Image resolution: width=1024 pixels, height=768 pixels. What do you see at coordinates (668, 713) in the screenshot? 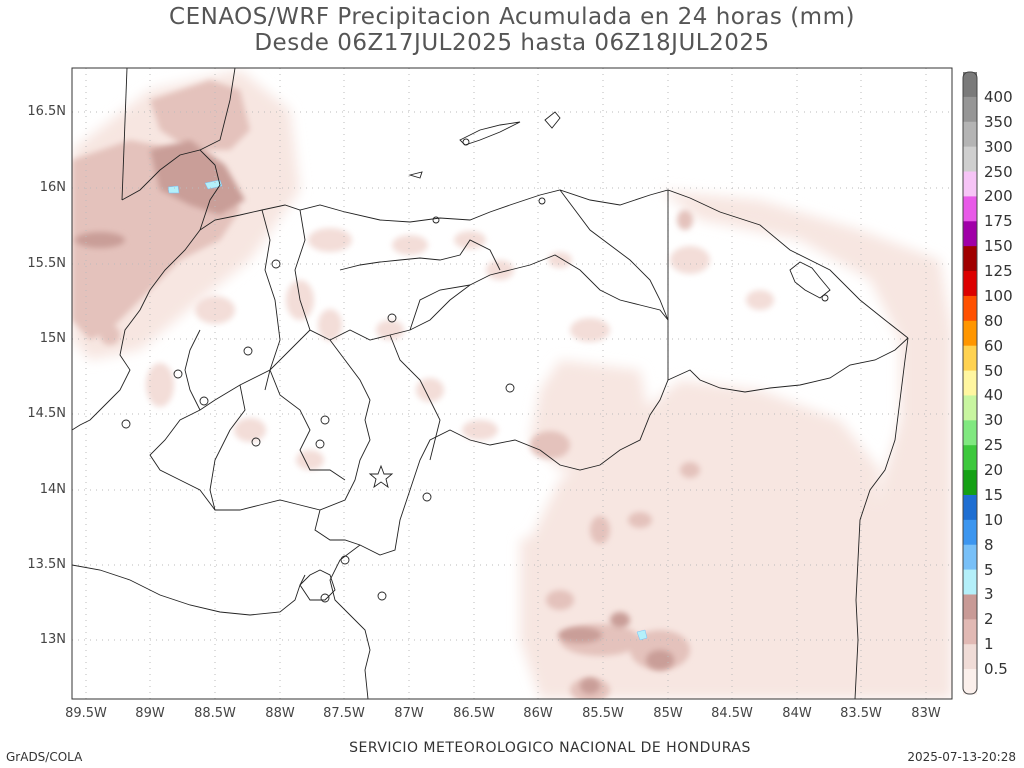
I see `lon-label: 85W` at bounding box center [668, 713].